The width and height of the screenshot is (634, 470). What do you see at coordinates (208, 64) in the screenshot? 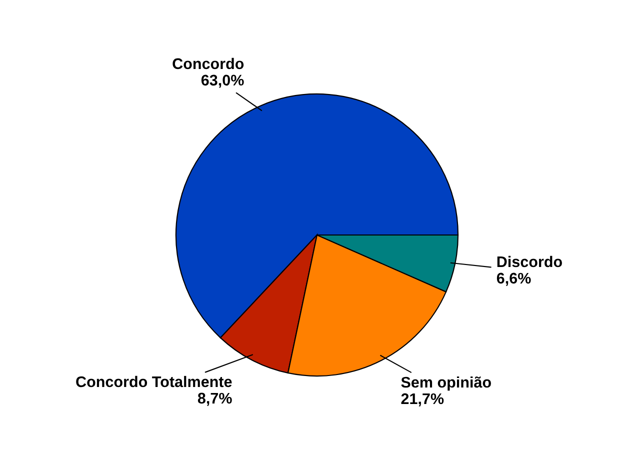
I see `slice-label: Concordo` at bounding box center [208, 64].